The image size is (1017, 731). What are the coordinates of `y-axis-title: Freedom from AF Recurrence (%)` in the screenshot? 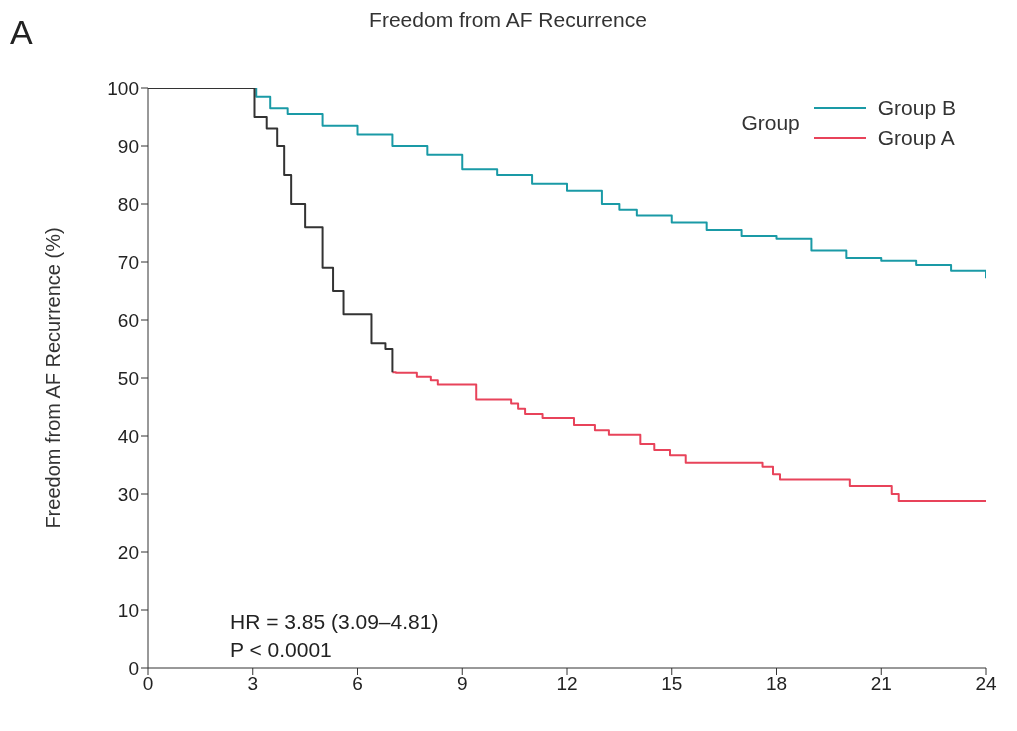 It's located at (53, 378).